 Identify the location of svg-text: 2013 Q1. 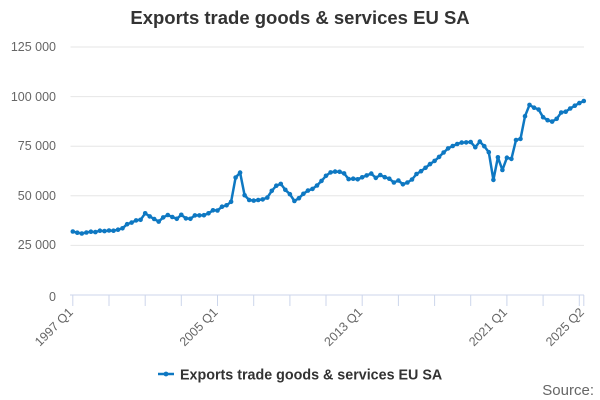
(344, 327).